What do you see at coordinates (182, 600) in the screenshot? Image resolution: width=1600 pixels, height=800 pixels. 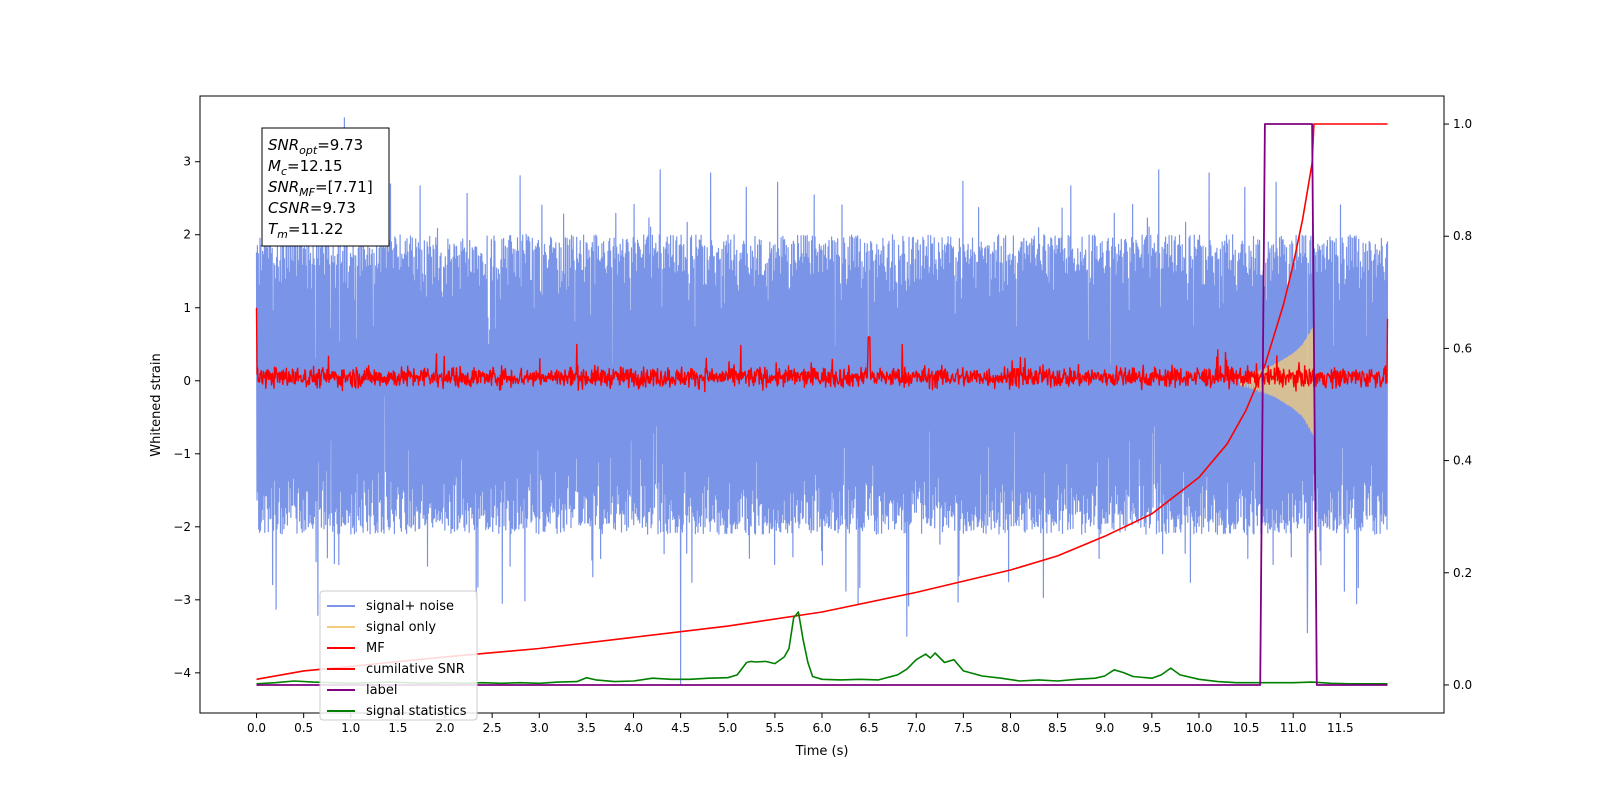 I see `y-tick-label: −3` at bounding box center [182, 600].